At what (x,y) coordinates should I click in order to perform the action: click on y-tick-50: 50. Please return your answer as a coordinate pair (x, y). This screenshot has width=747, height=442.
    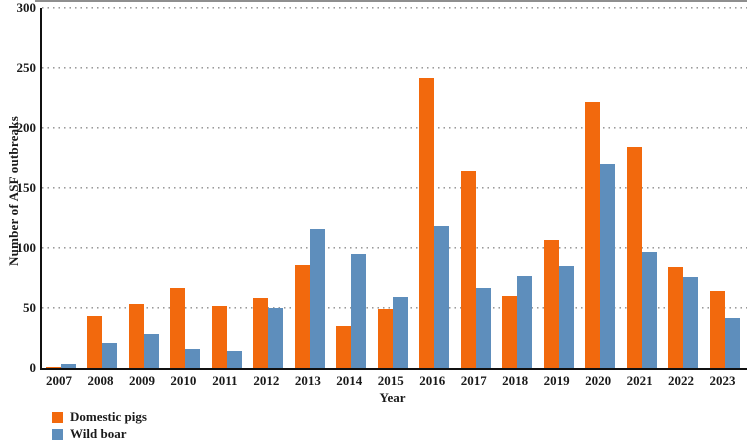
    Looking at the image, I should click on (29, 307).